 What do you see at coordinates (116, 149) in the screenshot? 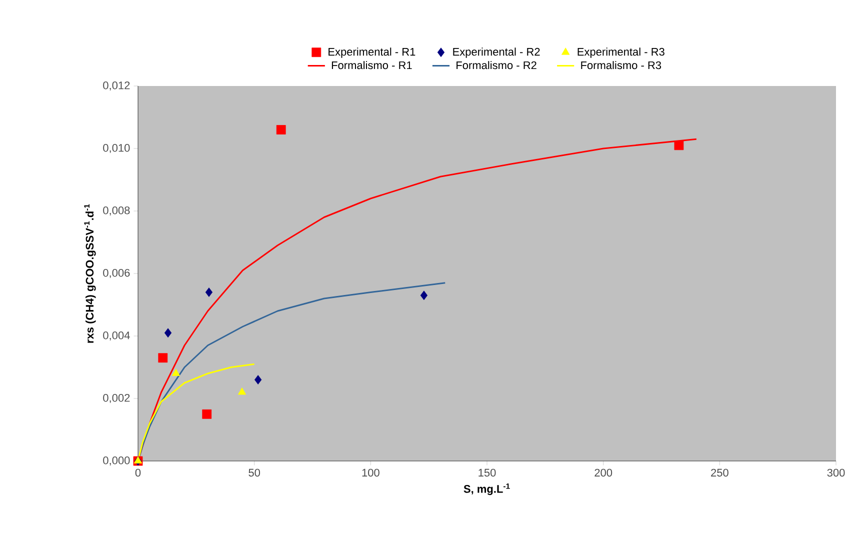
I see `y-tick-label: 0,010` at bounding box center [116, 149].